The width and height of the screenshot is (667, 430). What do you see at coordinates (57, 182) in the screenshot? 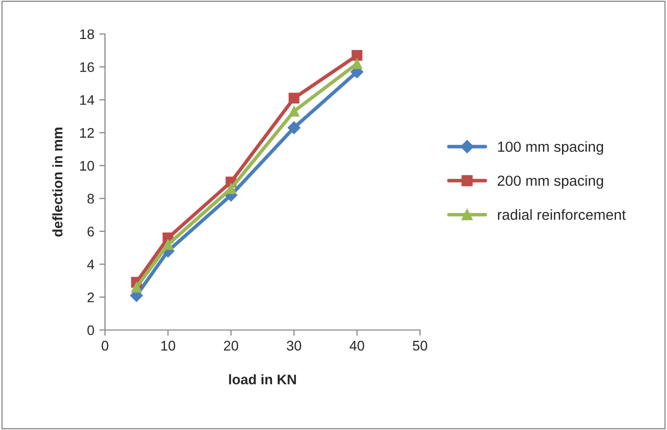
I see `y-axis-title: deflection in mm` at bounding box center [57, 182].